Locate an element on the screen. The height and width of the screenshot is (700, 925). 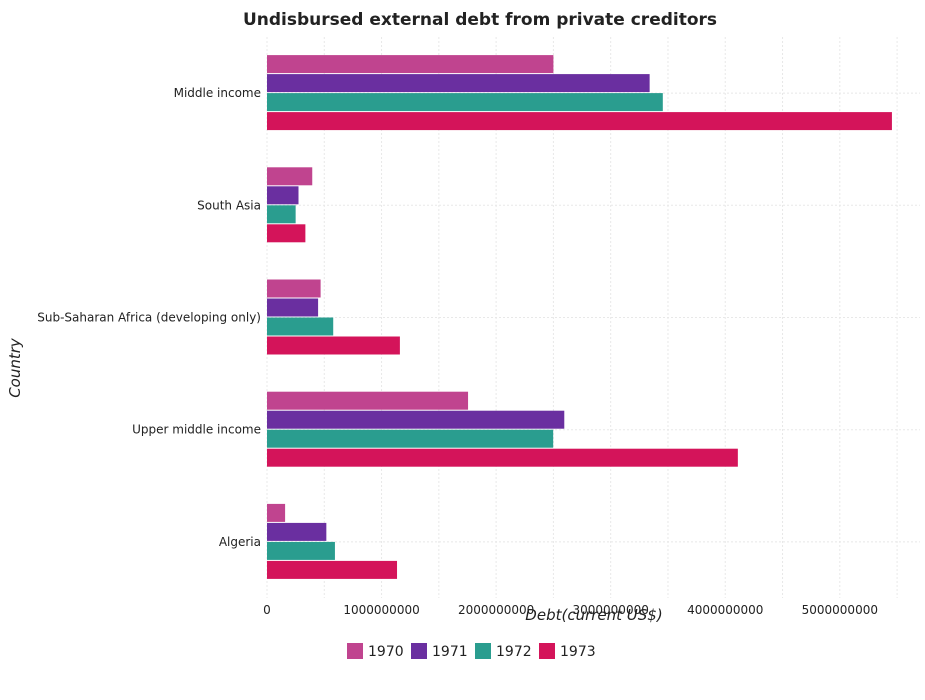
y-tick-label: Sub-Saharan Africa (developing only) is located at coordinates (149, 318).